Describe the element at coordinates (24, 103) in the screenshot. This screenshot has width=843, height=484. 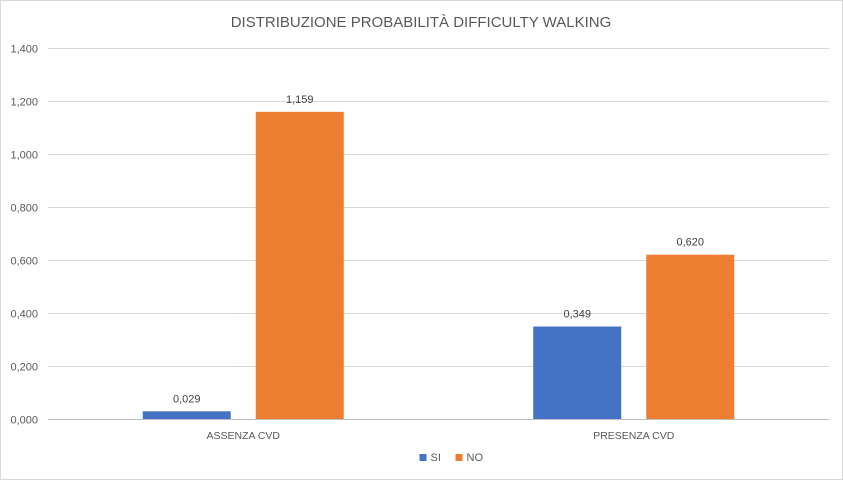
I see `y-tick-label: 1,200` at that location.